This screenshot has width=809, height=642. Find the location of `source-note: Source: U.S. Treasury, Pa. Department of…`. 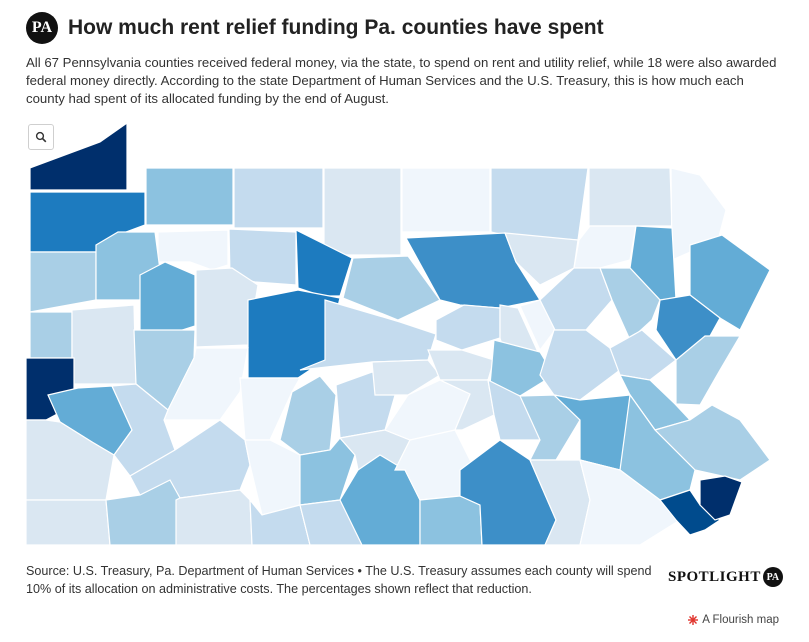

source-note: Source: U.S. Treasury, Pa. Department of… is located at coordinates (339, 580).